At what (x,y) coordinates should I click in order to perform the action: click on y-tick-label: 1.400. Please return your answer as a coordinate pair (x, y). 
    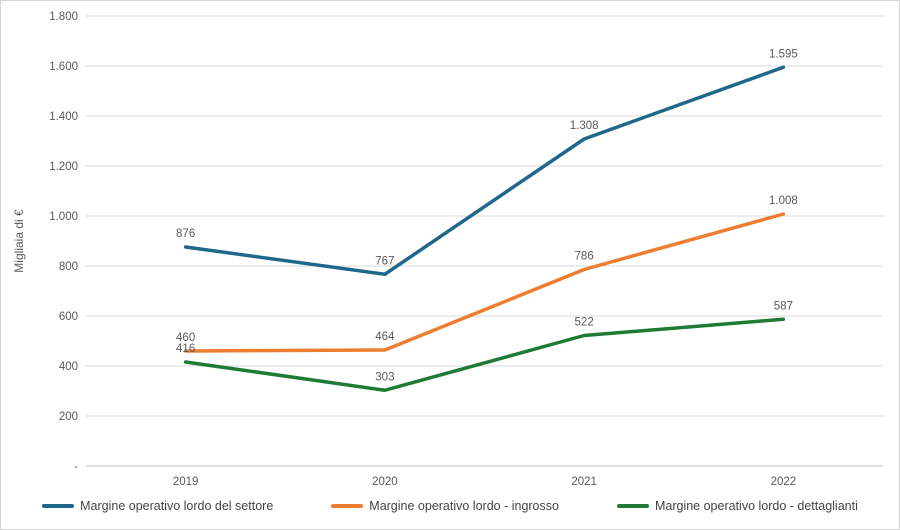
    Looking at the image, I should click on (63, 117).